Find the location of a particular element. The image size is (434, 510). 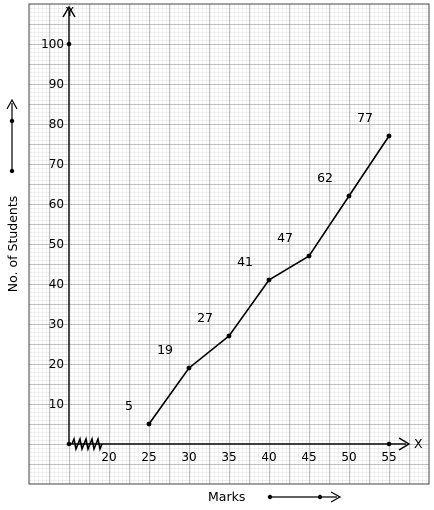

y-axis-letter: Y is located at coordinates (69, 11).